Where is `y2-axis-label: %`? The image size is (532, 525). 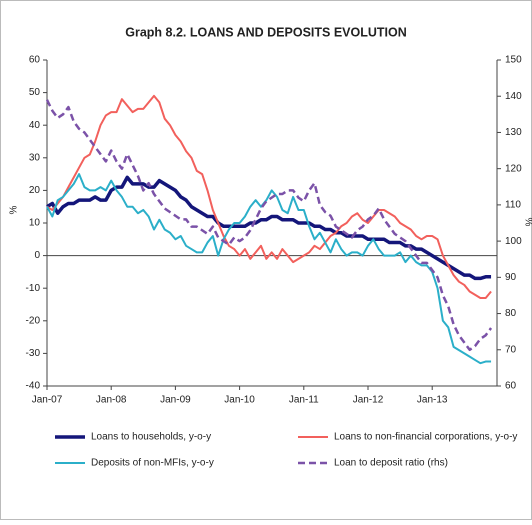 y2-axis-label: % is located at coordinates (527, 222).